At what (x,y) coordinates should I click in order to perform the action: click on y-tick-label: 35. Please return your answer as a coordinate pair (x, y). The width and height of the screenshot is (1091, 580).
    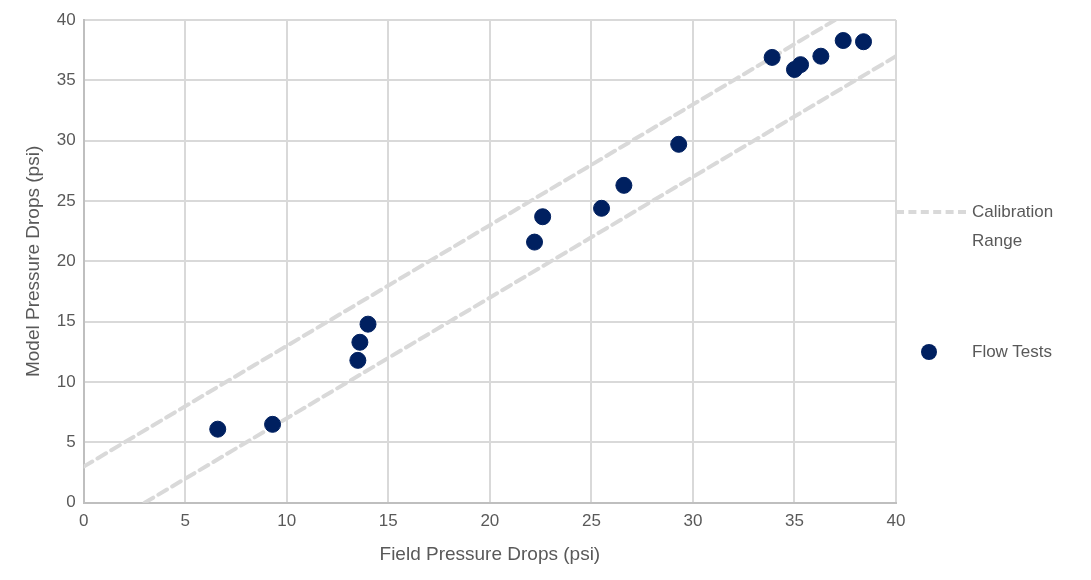
    Looking at the image, I should click on (66, 80).